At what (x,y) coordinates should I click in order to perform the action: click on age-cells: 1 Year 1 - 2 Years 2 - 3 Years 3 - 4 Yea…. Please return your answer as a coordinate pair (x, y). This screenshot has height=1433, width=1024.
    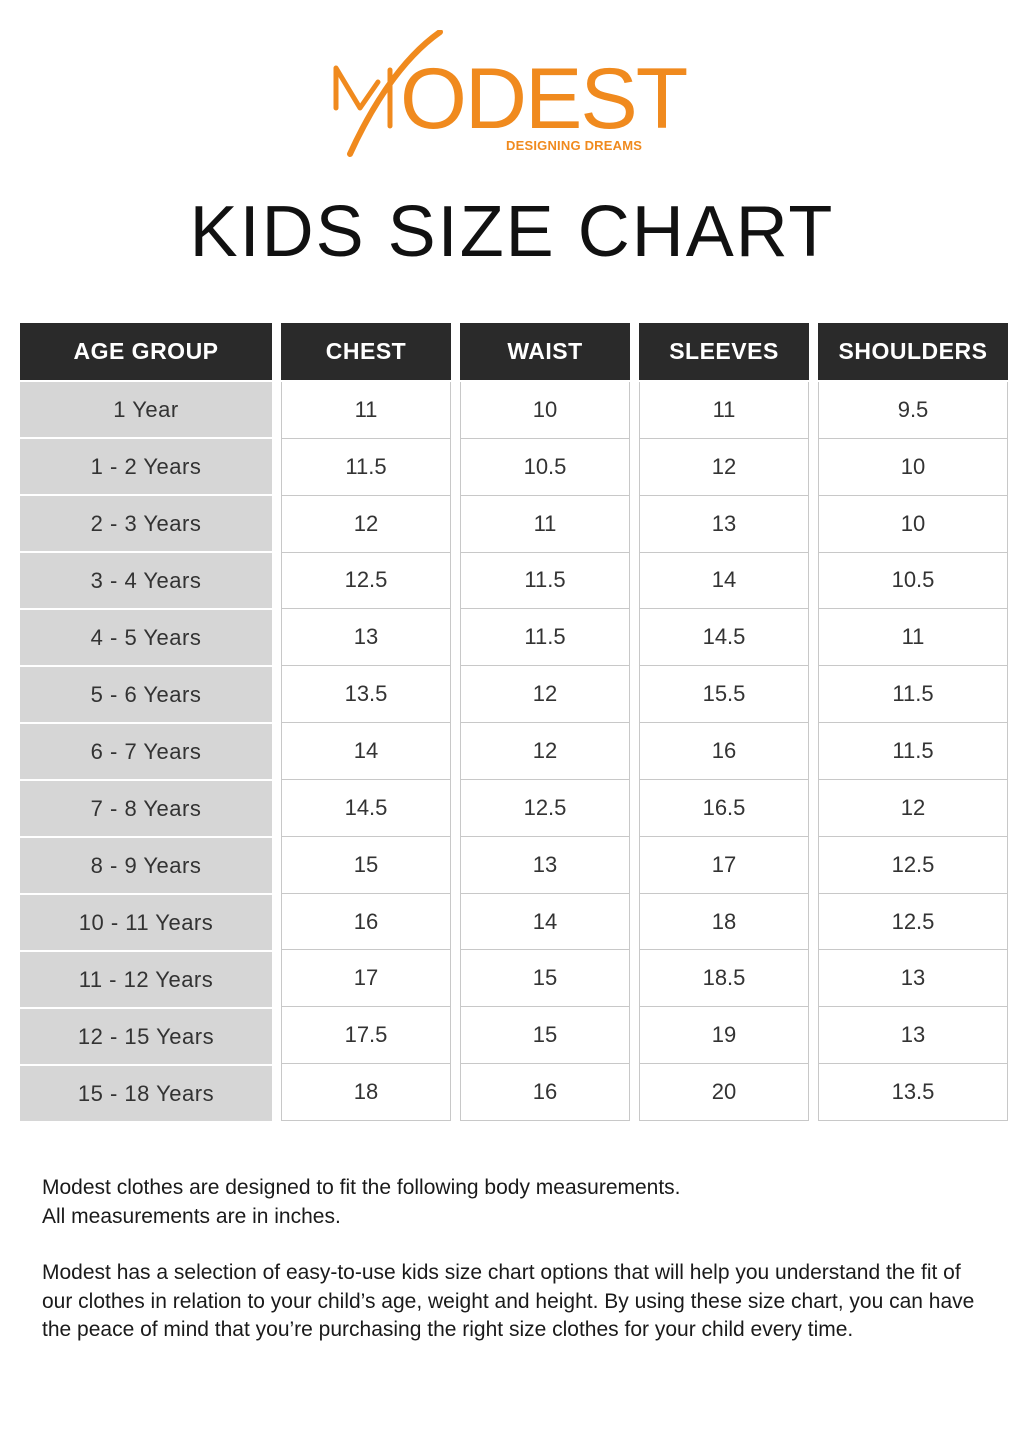
    Looking at the image, I should click on (146, 751).